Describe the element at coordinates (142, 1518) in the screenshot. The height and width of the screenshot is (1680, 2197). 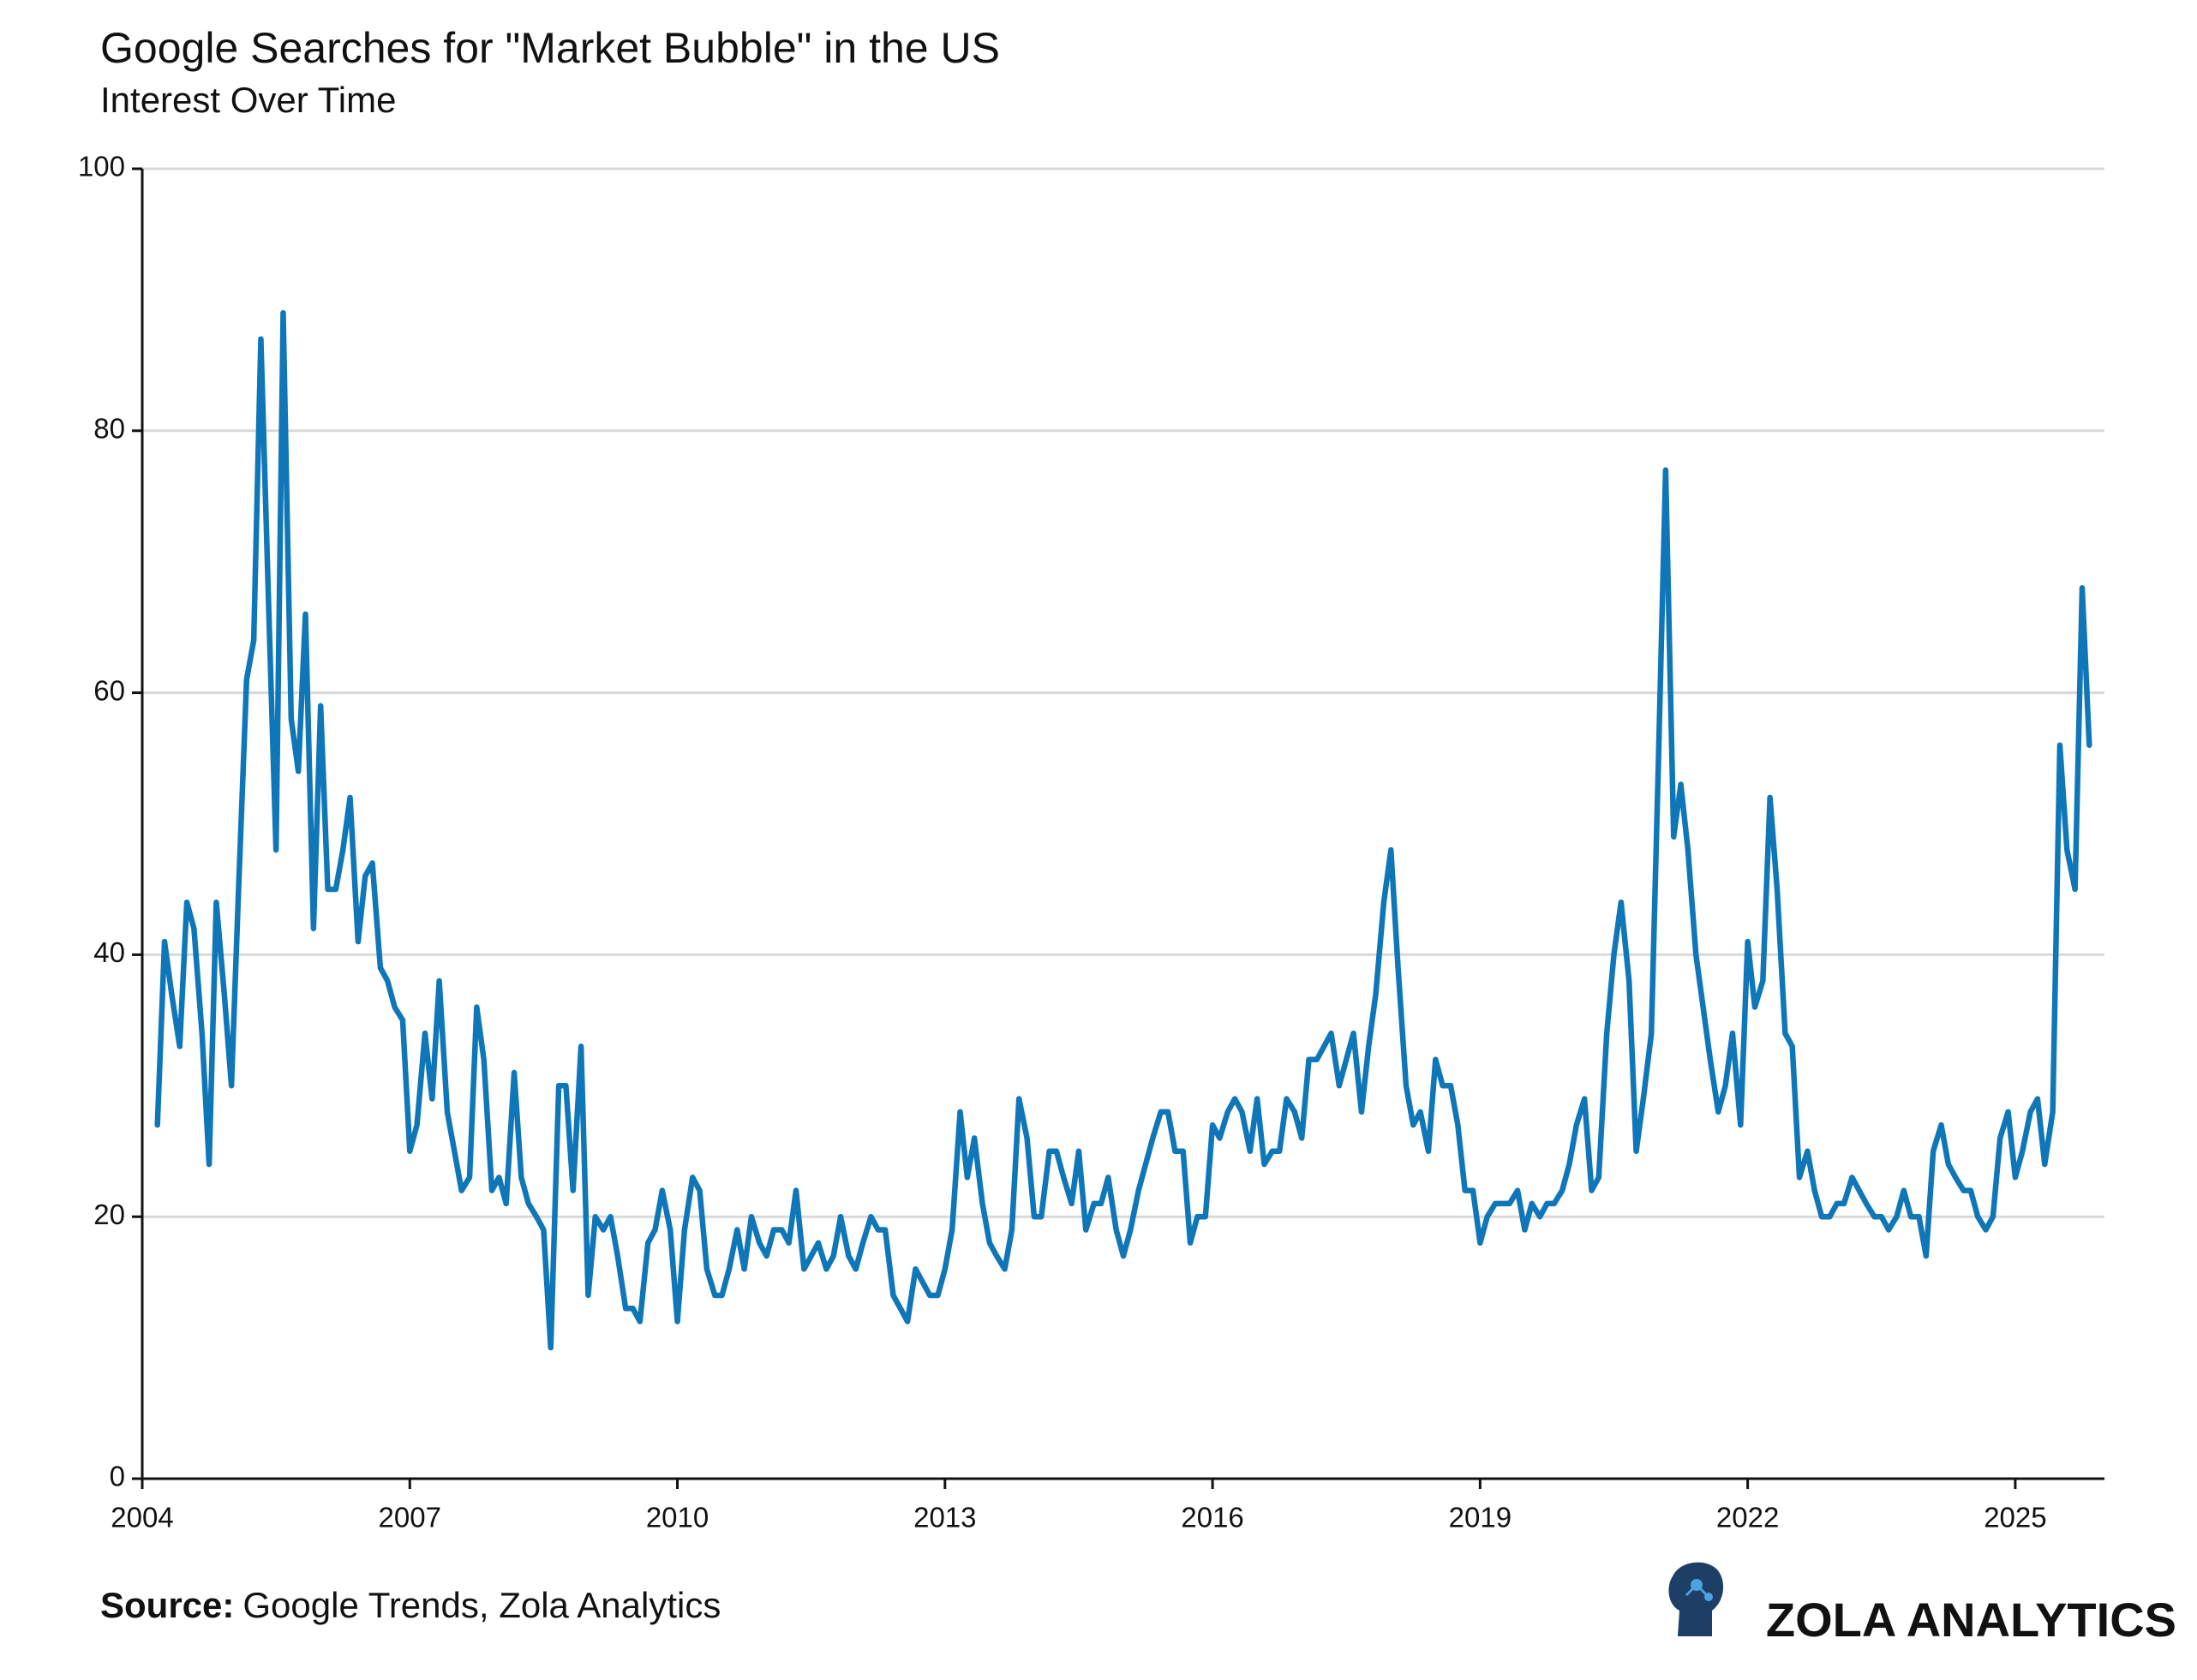
I see `x-tick-label: 2004` at that location.